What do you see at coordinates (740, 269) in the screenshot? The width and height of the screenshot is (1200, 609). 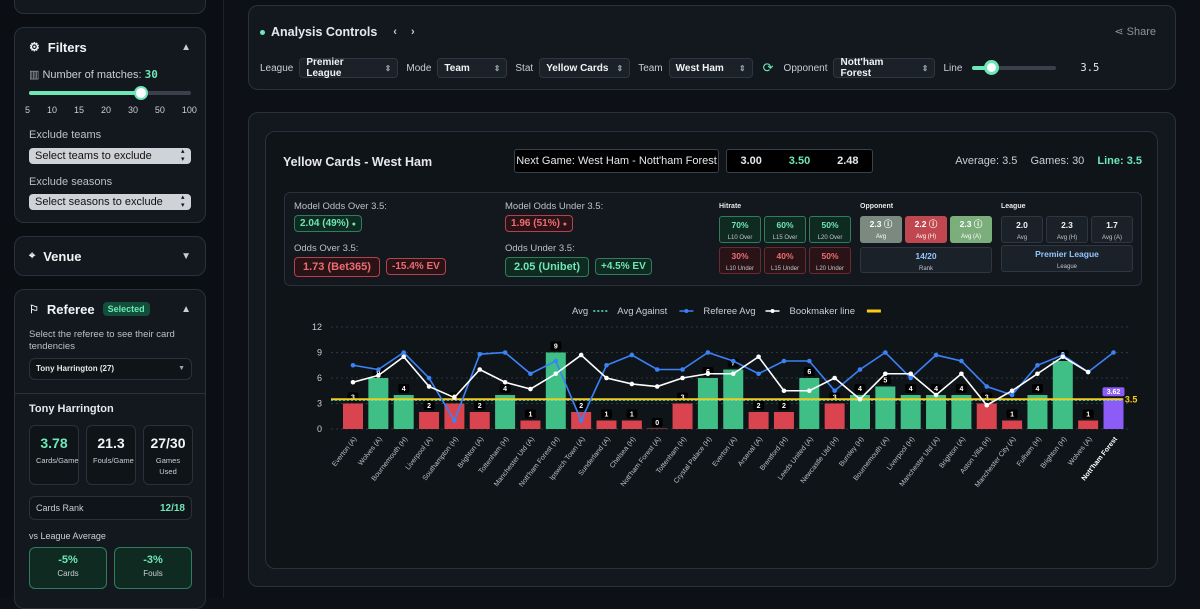 I see `hitrate-label: L10 Under` at bounding box center [740, 269].